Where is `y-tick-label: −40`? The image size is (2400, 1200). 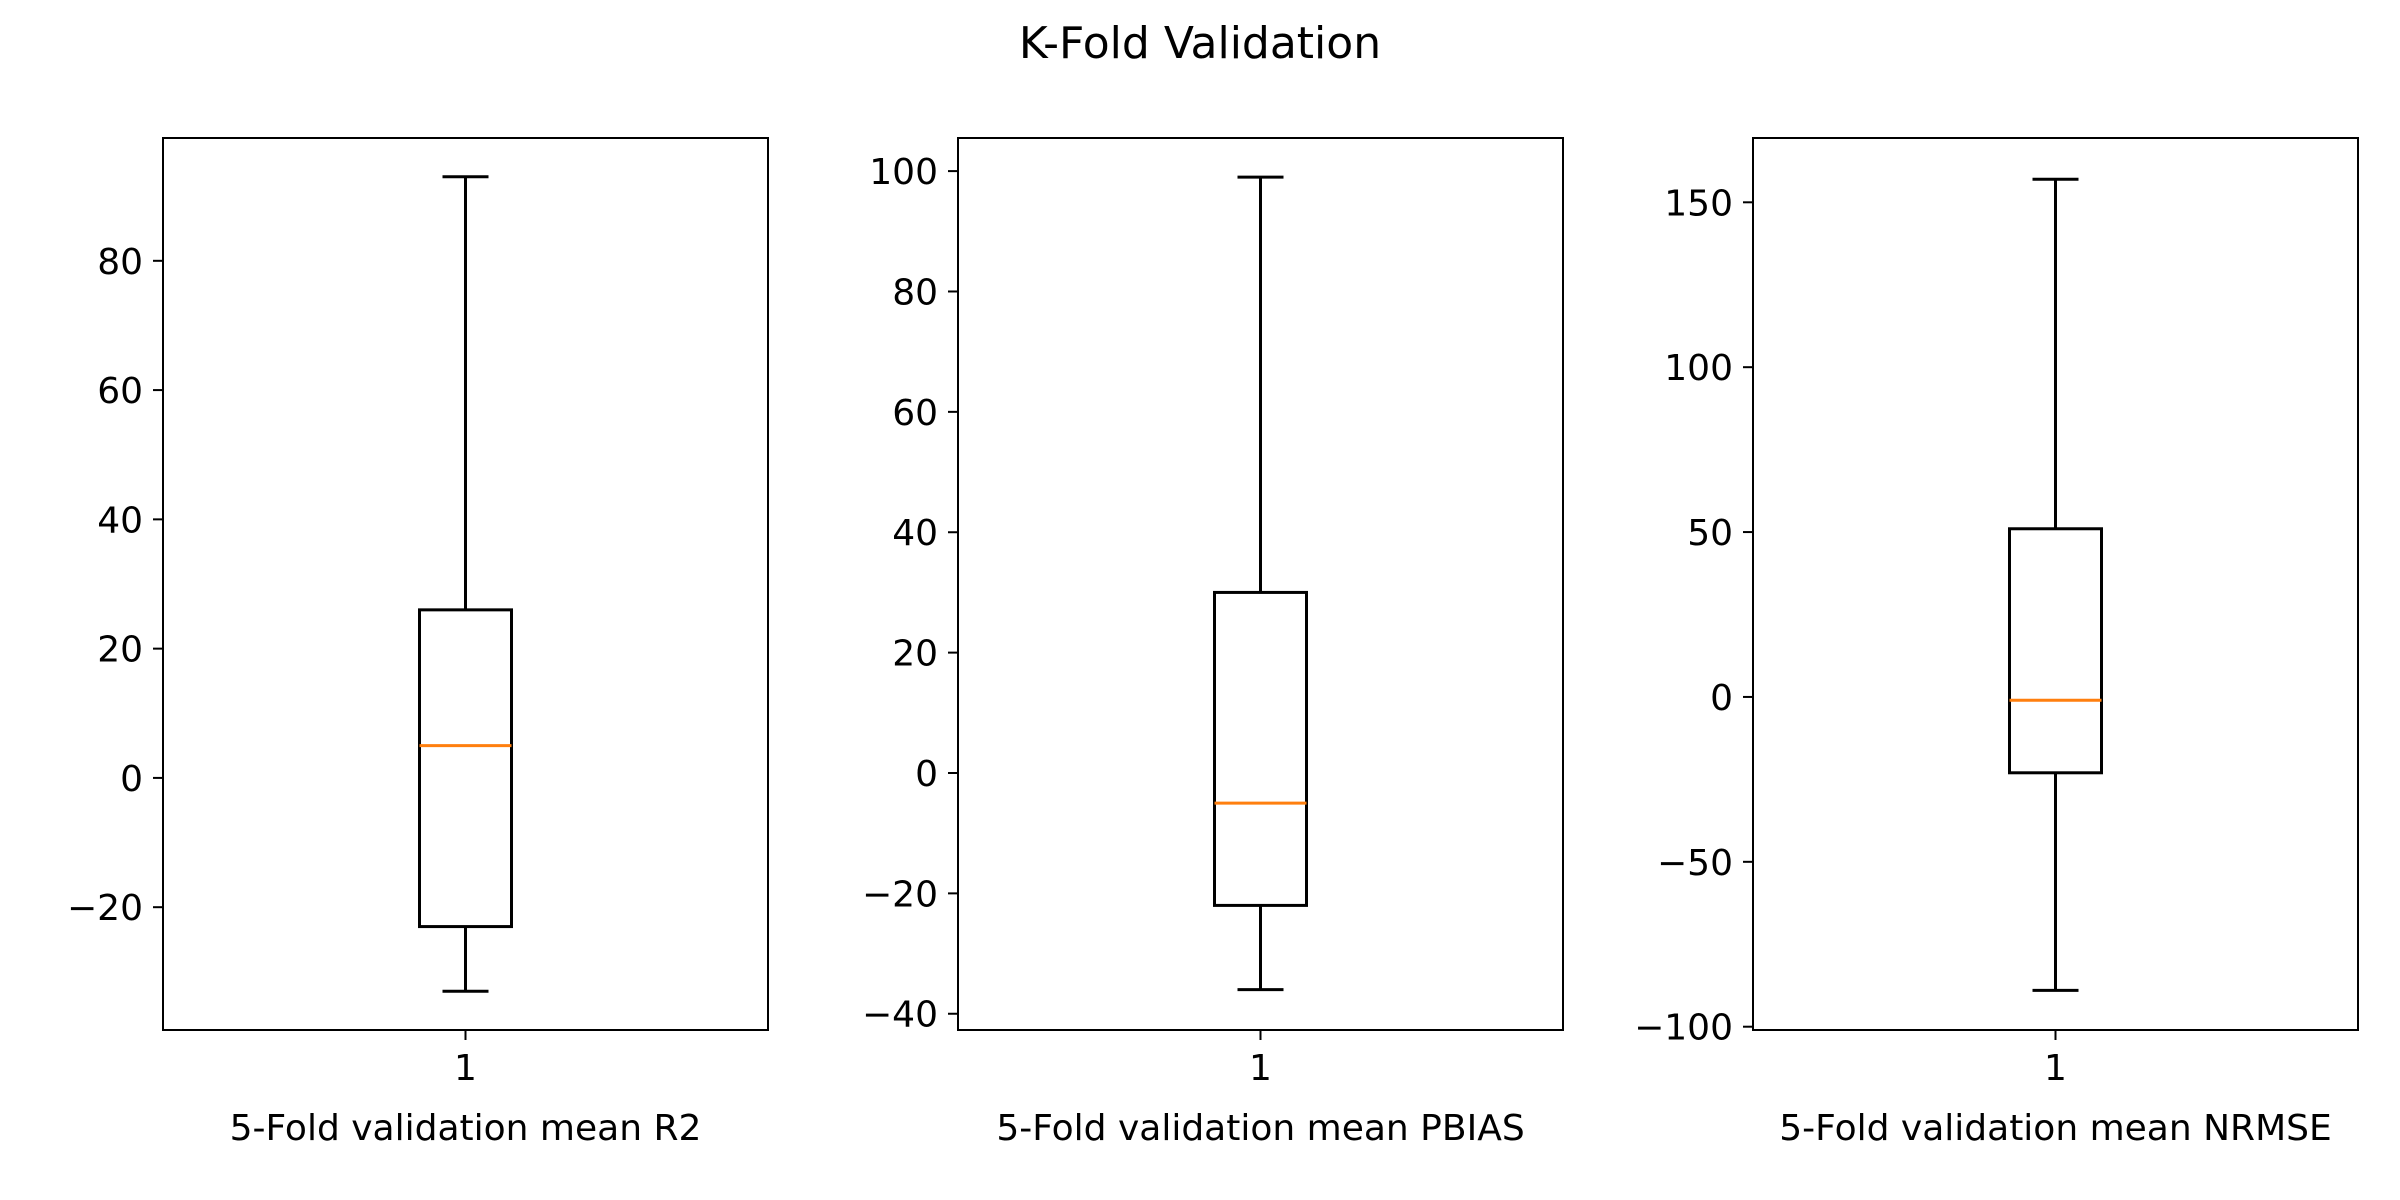
y-tick-label: −40 is located at coordinates (900, 1015).